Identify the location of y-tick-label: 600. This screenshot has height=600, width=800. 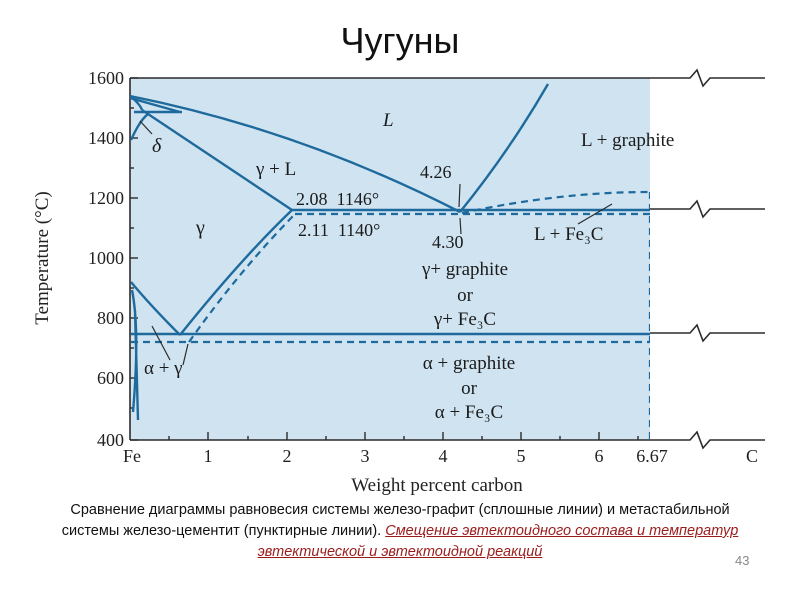
(110, 378).